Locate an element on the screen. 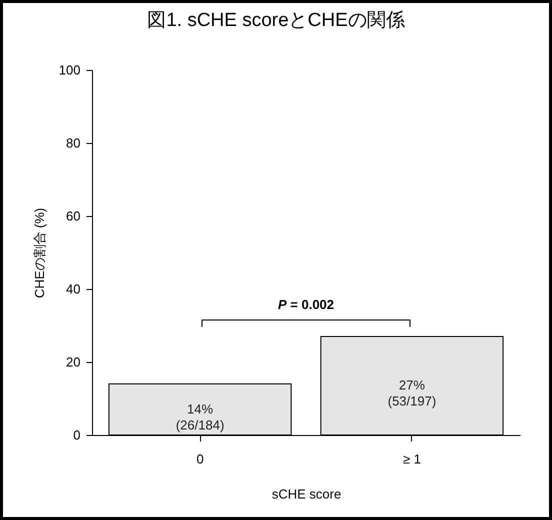  chart-title: 図1. sCHE scoreとCHEの関係 is located at coordinates (276, 20).